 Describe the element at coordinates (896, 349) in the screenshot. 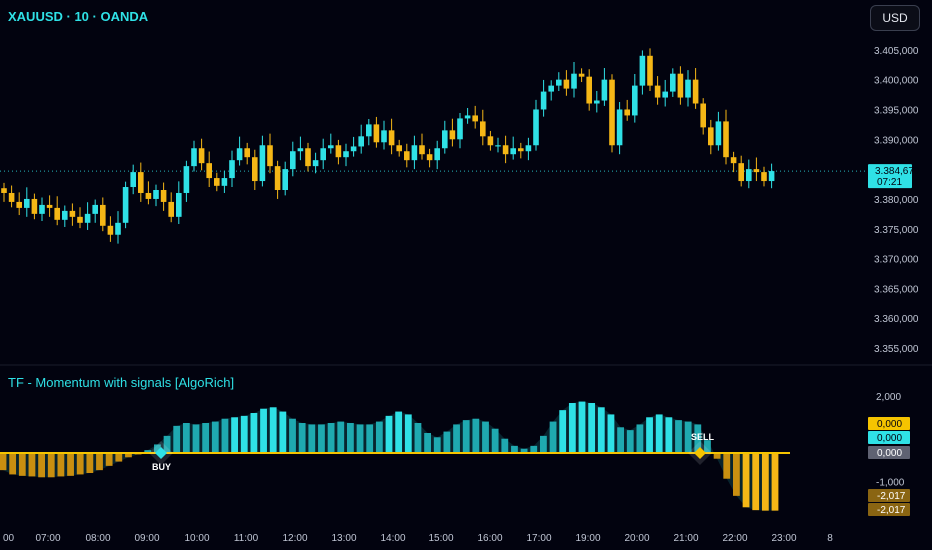

I see `price-tick-label: 3.355,000` at that location.